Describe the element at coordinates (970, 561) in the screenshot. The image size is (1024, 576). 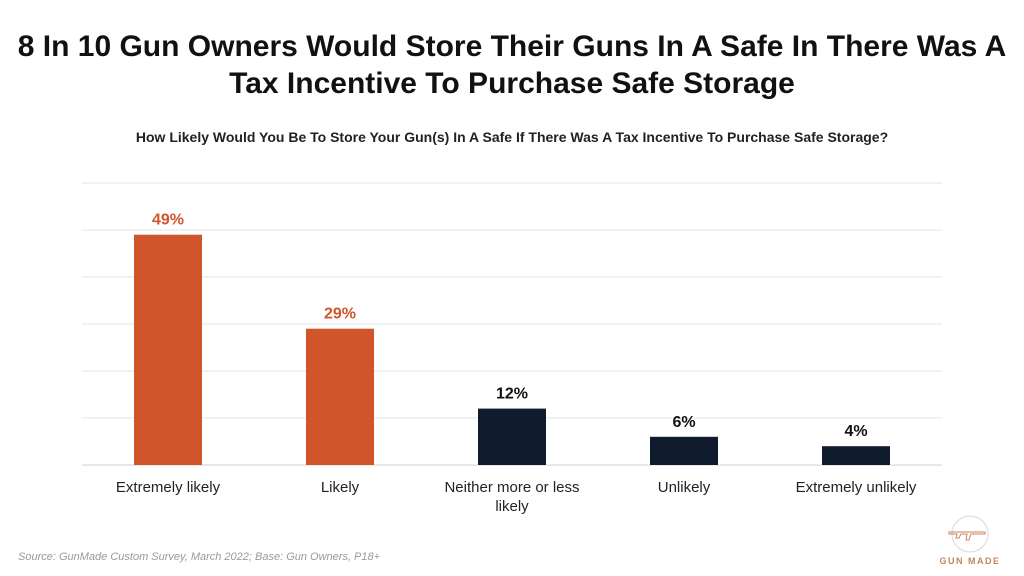
I see `svg-text: GUN MADE` at that location.